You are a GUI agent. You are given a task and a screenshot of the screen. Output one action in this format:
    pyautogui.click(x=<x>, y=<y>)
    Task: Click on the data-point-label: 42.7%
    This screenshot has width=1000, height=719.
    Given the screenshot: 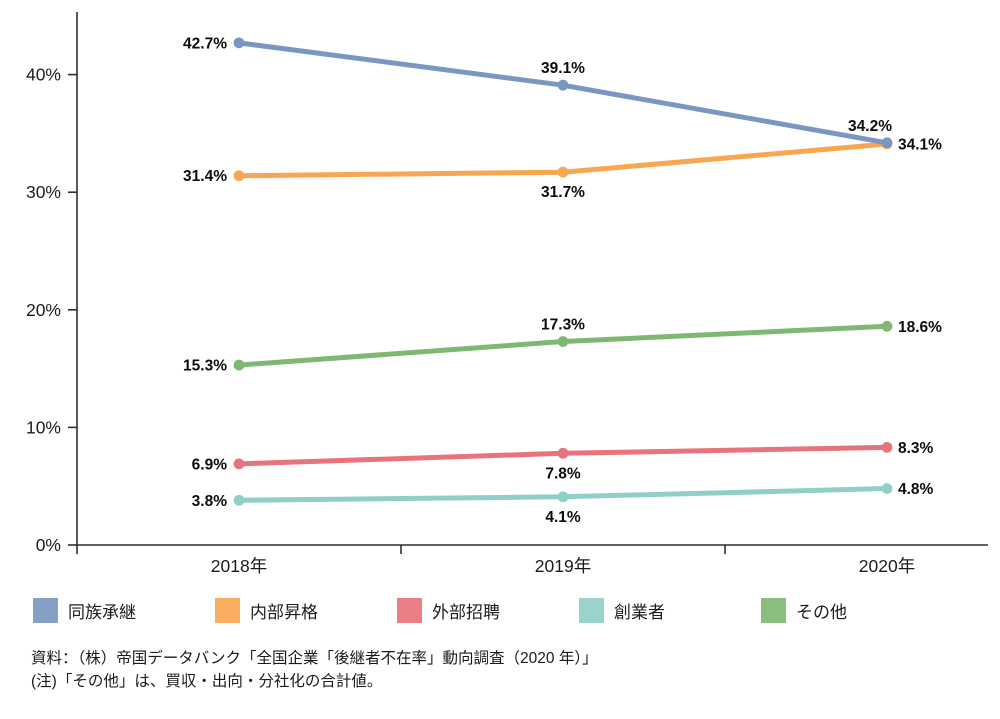 What is the action you would take?
    pyautogui.click(x=205, y=43)
    